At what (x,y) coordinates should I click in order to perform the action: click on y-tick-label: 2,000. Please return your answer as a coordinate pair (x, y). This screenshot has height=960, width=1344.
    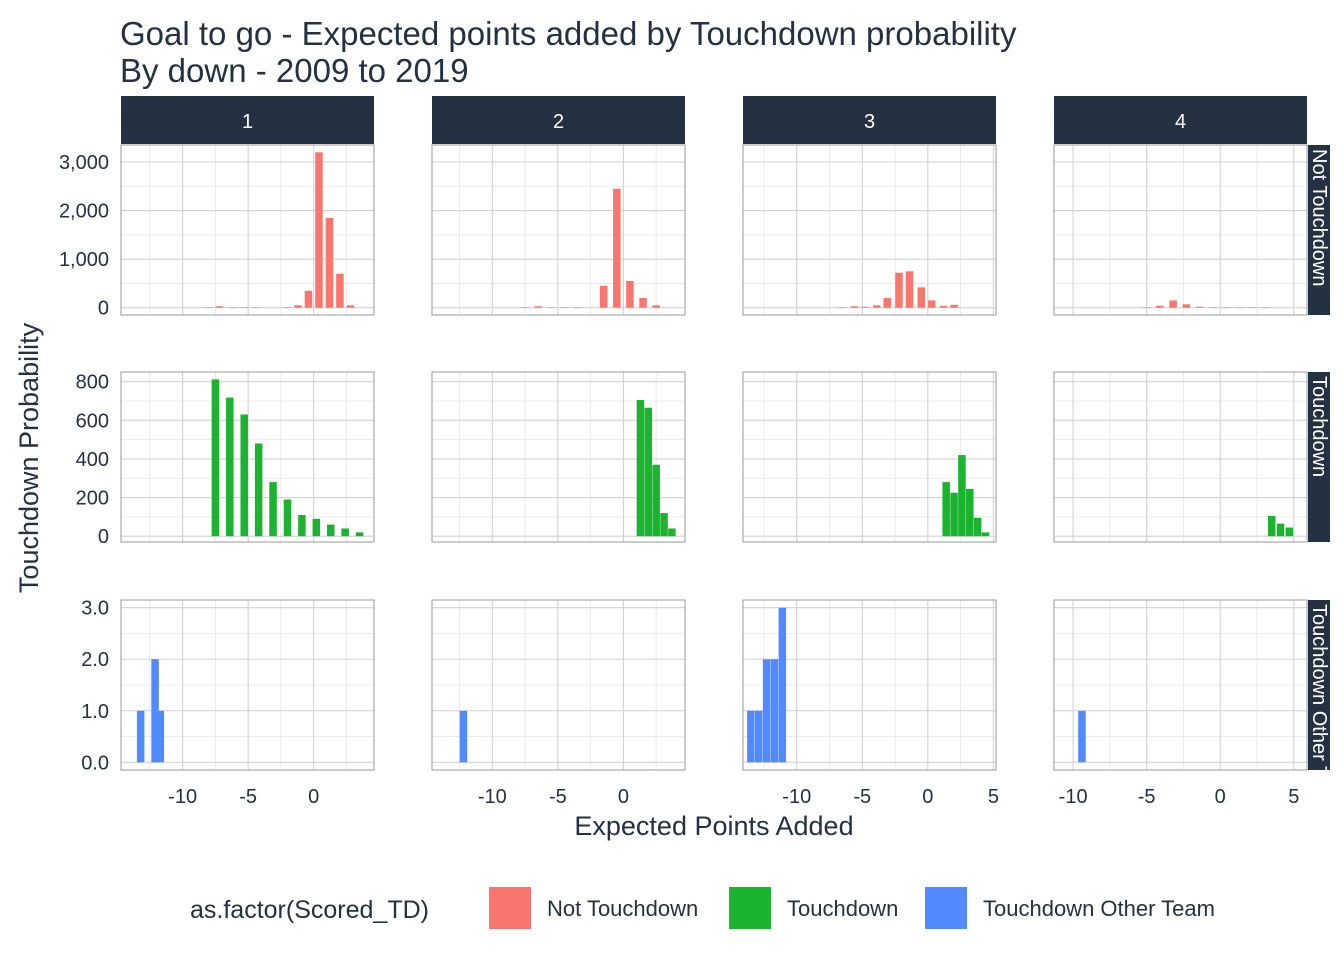
    Looking at the image, I should click on (84, 212).